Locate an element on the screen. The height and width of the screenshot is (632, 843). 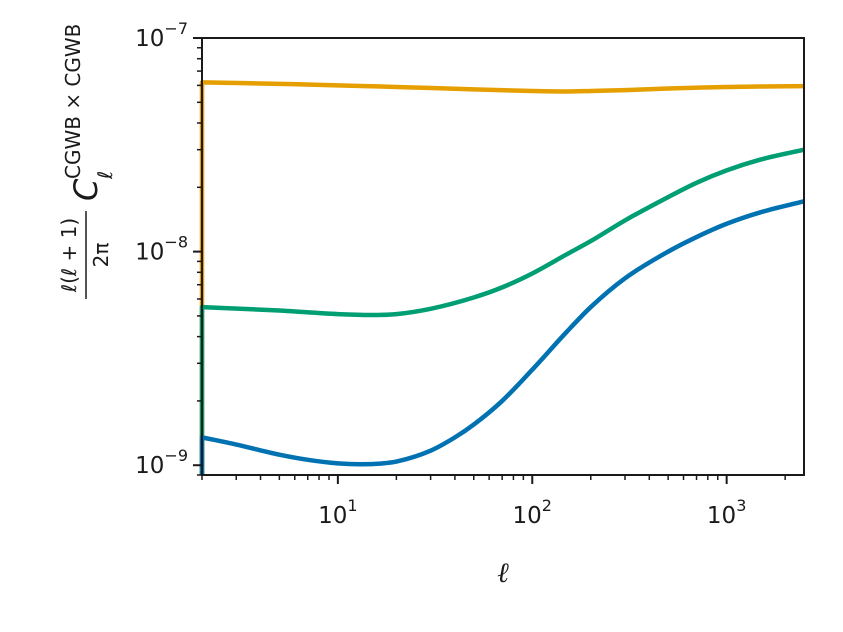
y-tick-label-1: 10⁻⁹ is located at coordinates (161, 462).